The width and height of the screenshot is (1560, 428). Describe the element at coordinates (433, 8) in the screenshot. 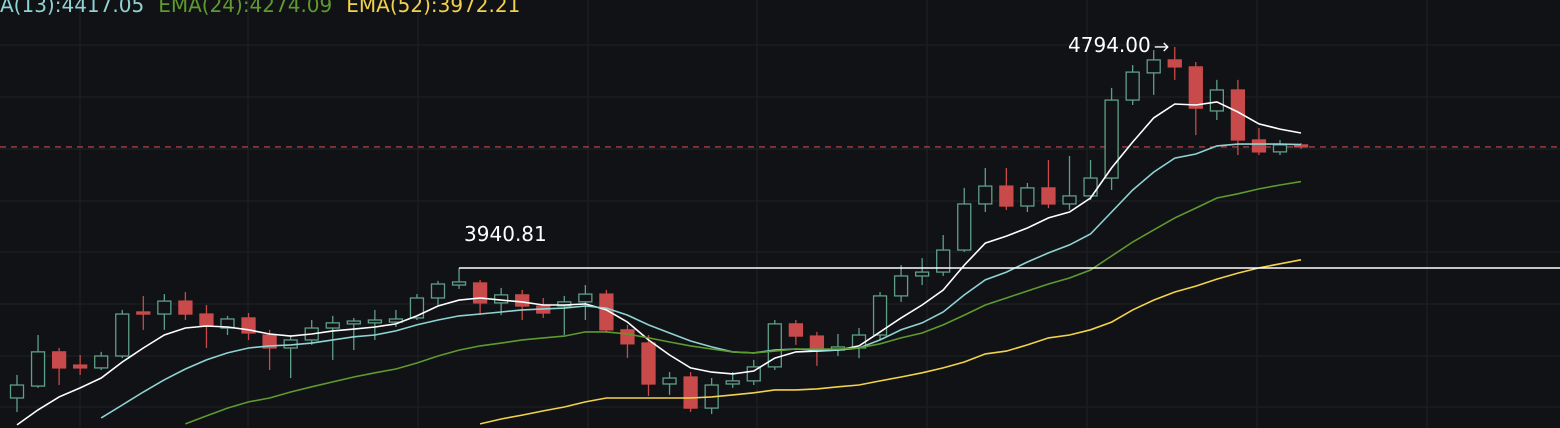

I see `legend-entry: EMA(52):3972.21` at that location.